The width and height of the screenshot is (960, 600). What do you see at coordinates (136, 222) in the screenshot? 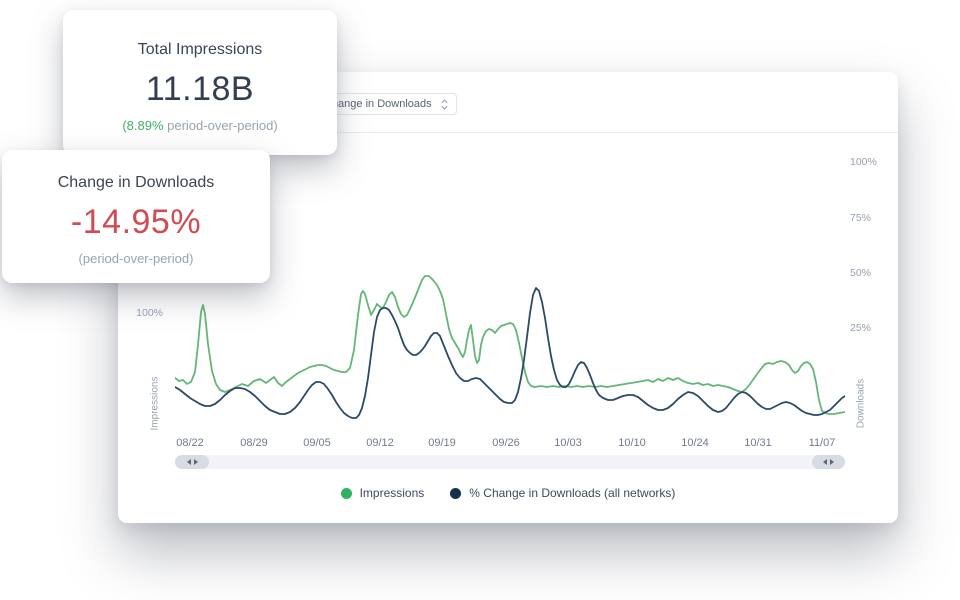
I see `card-value: -14.95%` at bounding box center [136, 222].